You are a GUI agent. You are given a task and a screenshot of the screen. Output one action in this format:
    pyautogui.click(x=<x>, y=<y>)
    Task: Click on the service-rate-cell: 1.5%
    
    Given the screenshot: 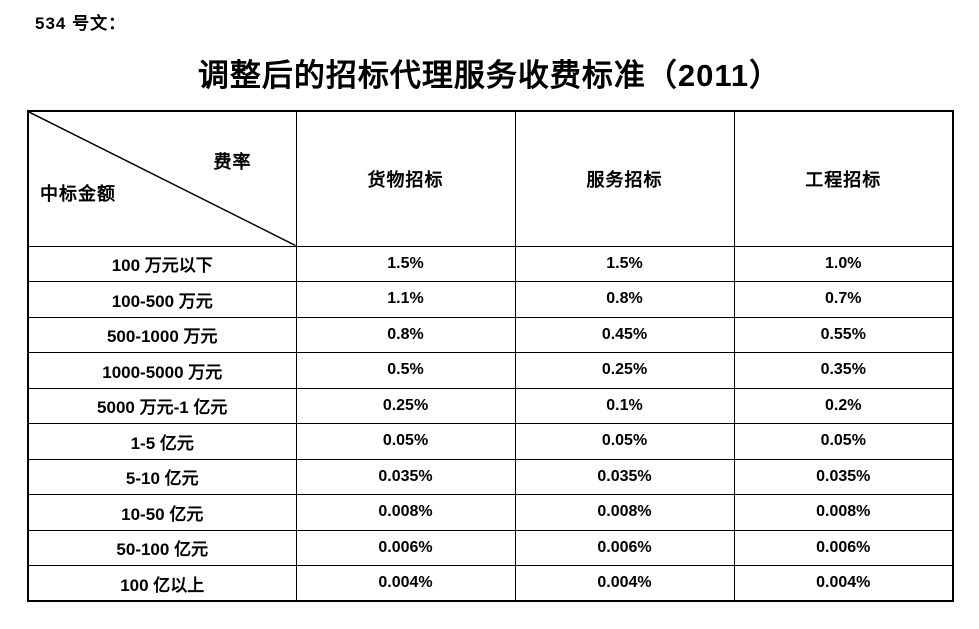 What is the action you would take?
    pyautogui.click(x=624, y=263)
    